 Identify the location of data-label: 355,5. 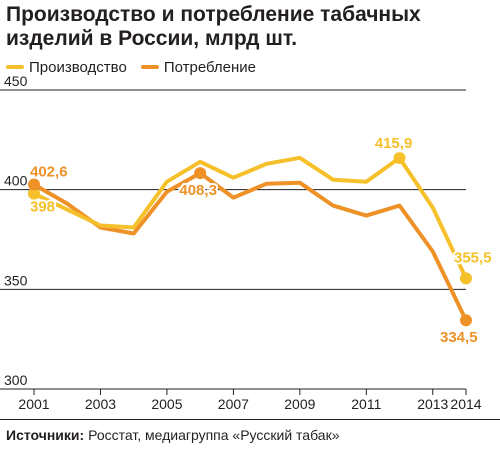
(473, 257).